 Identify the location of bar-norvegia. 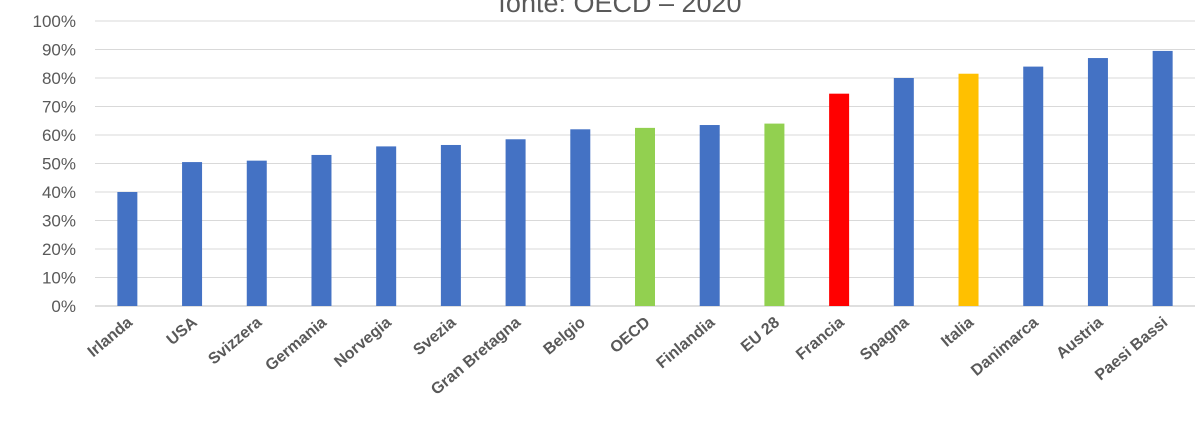
(386, 226).